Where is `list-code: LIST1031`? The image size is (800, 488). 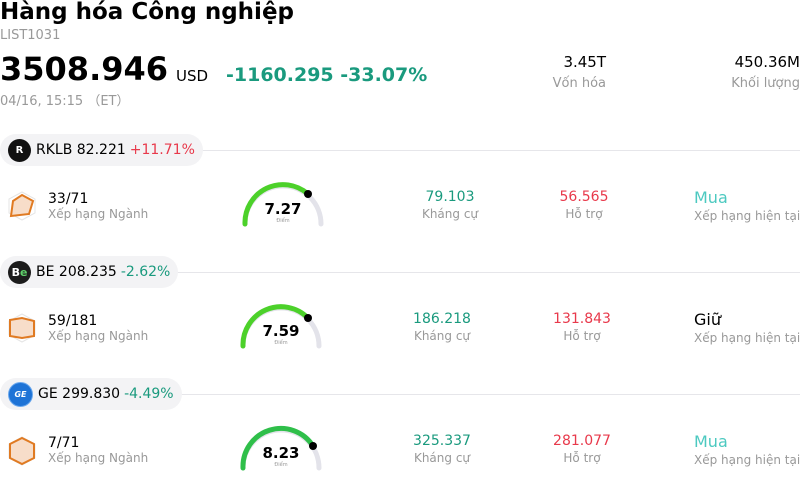
list-code: LIST1031 is located at coordinates (30, 35).